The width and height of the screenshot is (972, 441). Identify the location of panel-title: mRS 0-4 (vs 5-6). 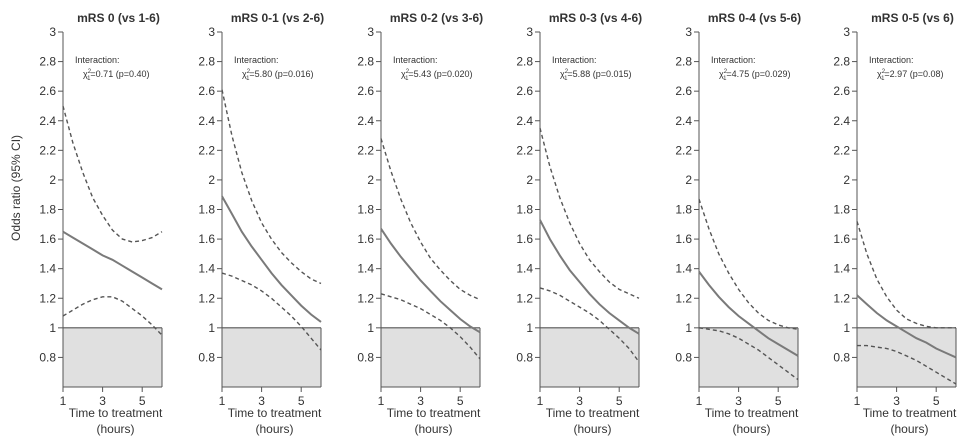
(754, 18).